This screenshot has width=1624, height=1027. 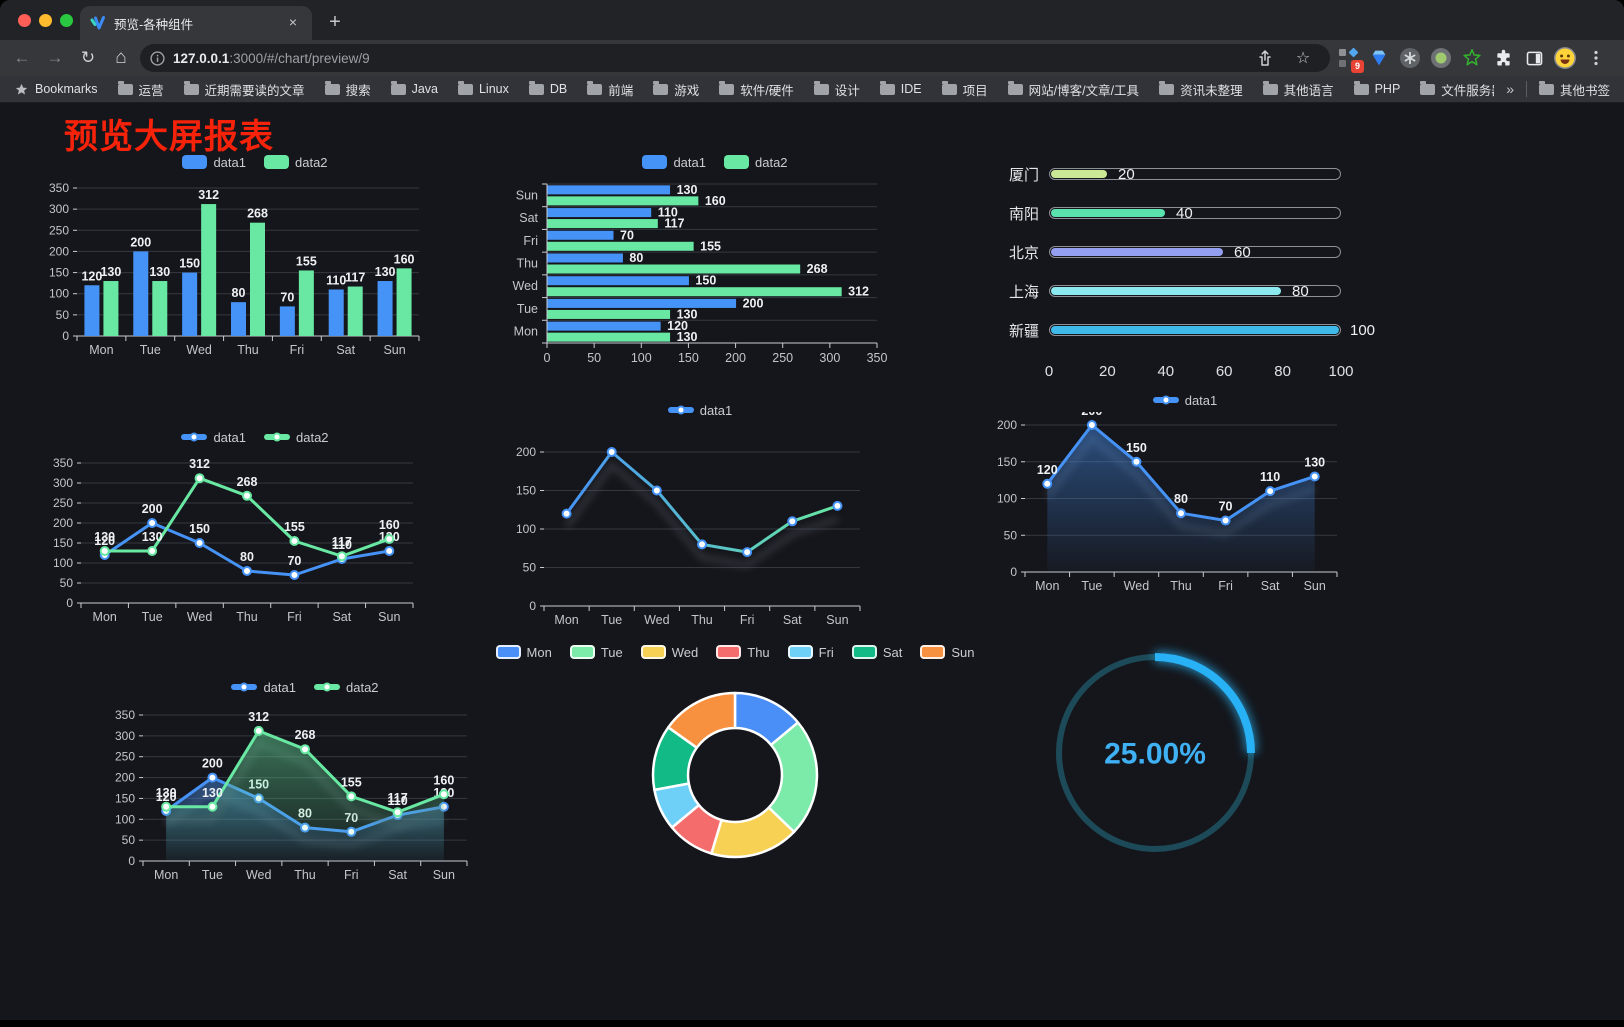 What do you see at coordinates (140, 89) in the screenshot?
I see `bookmark-folder: 运营` at bounding box center [140, 89].